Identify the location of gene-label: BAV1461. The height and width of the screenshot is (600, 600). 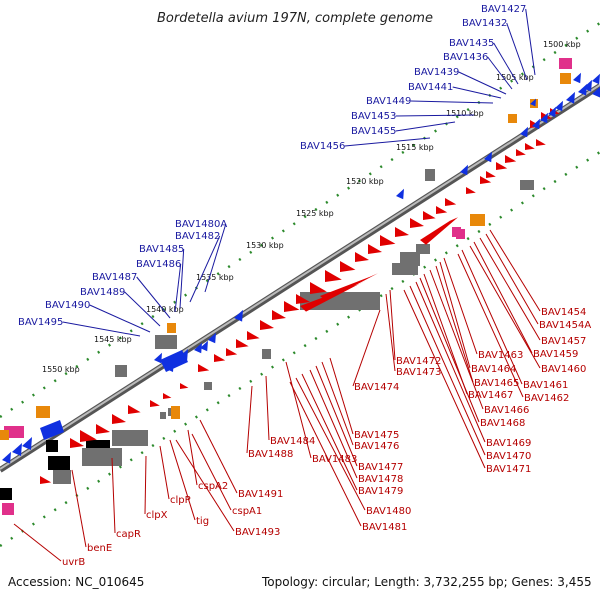
(545, 385).